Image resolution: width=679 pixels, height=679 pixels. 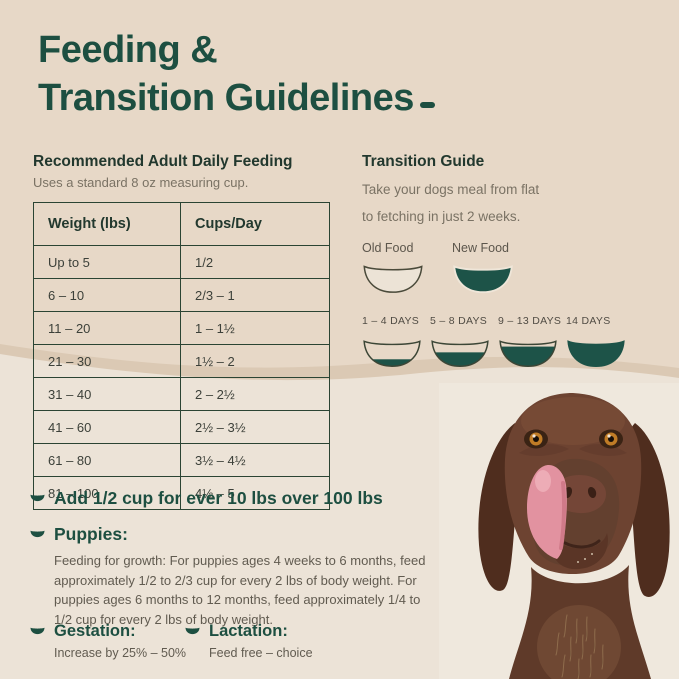 I want to click on transition-stage: 14 DAYS, so click(x=596, y=341).